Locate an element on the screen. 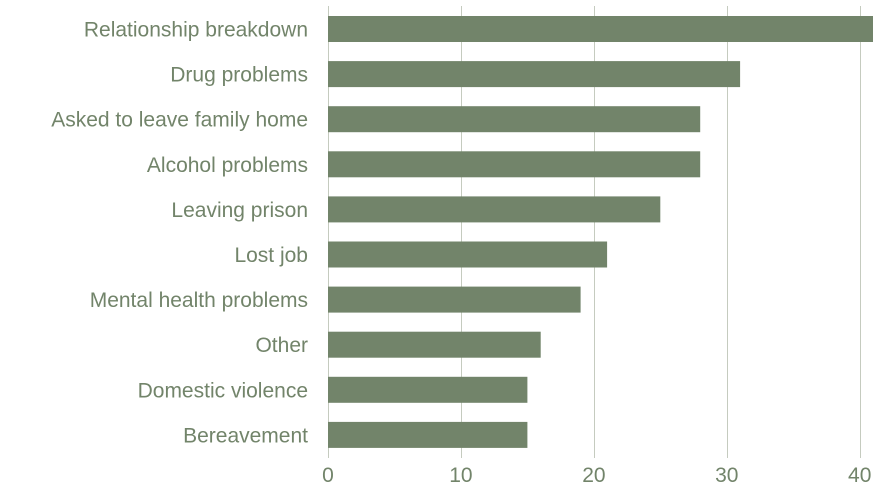  category-label-mental-health-problems: Mental health problems is located at coordinates (199, 300).